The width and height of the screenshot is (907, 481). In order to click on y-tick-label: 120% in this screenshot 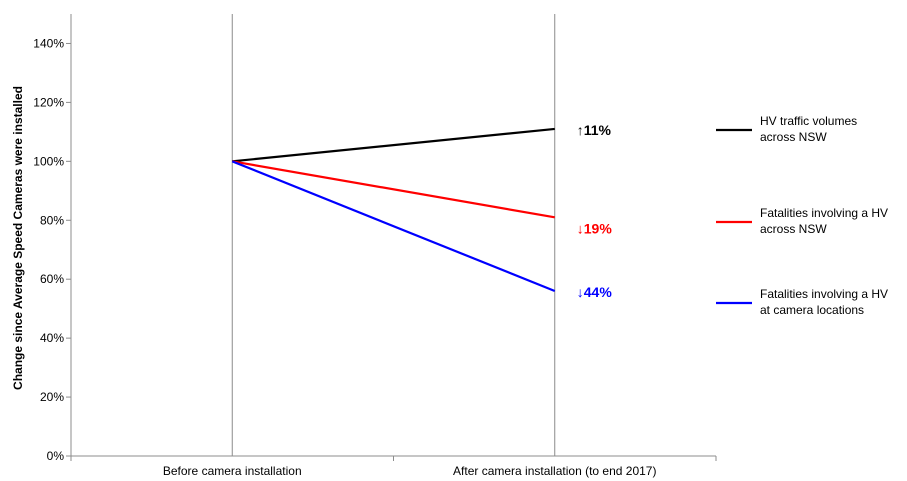, I will do `click(48, 102)`.